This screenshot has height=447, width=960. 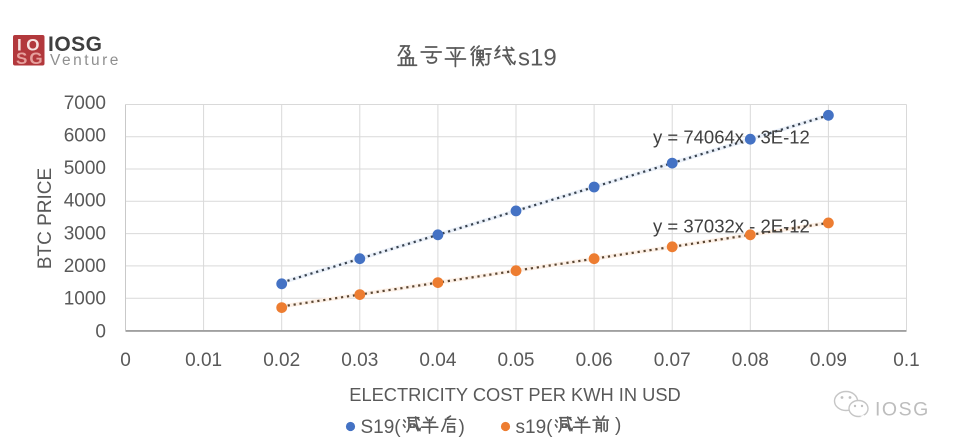 What do you see at coordinates (672, 360) in the screenshot?
I see `svg-text: 0.07` at bounding box center [672, 360].